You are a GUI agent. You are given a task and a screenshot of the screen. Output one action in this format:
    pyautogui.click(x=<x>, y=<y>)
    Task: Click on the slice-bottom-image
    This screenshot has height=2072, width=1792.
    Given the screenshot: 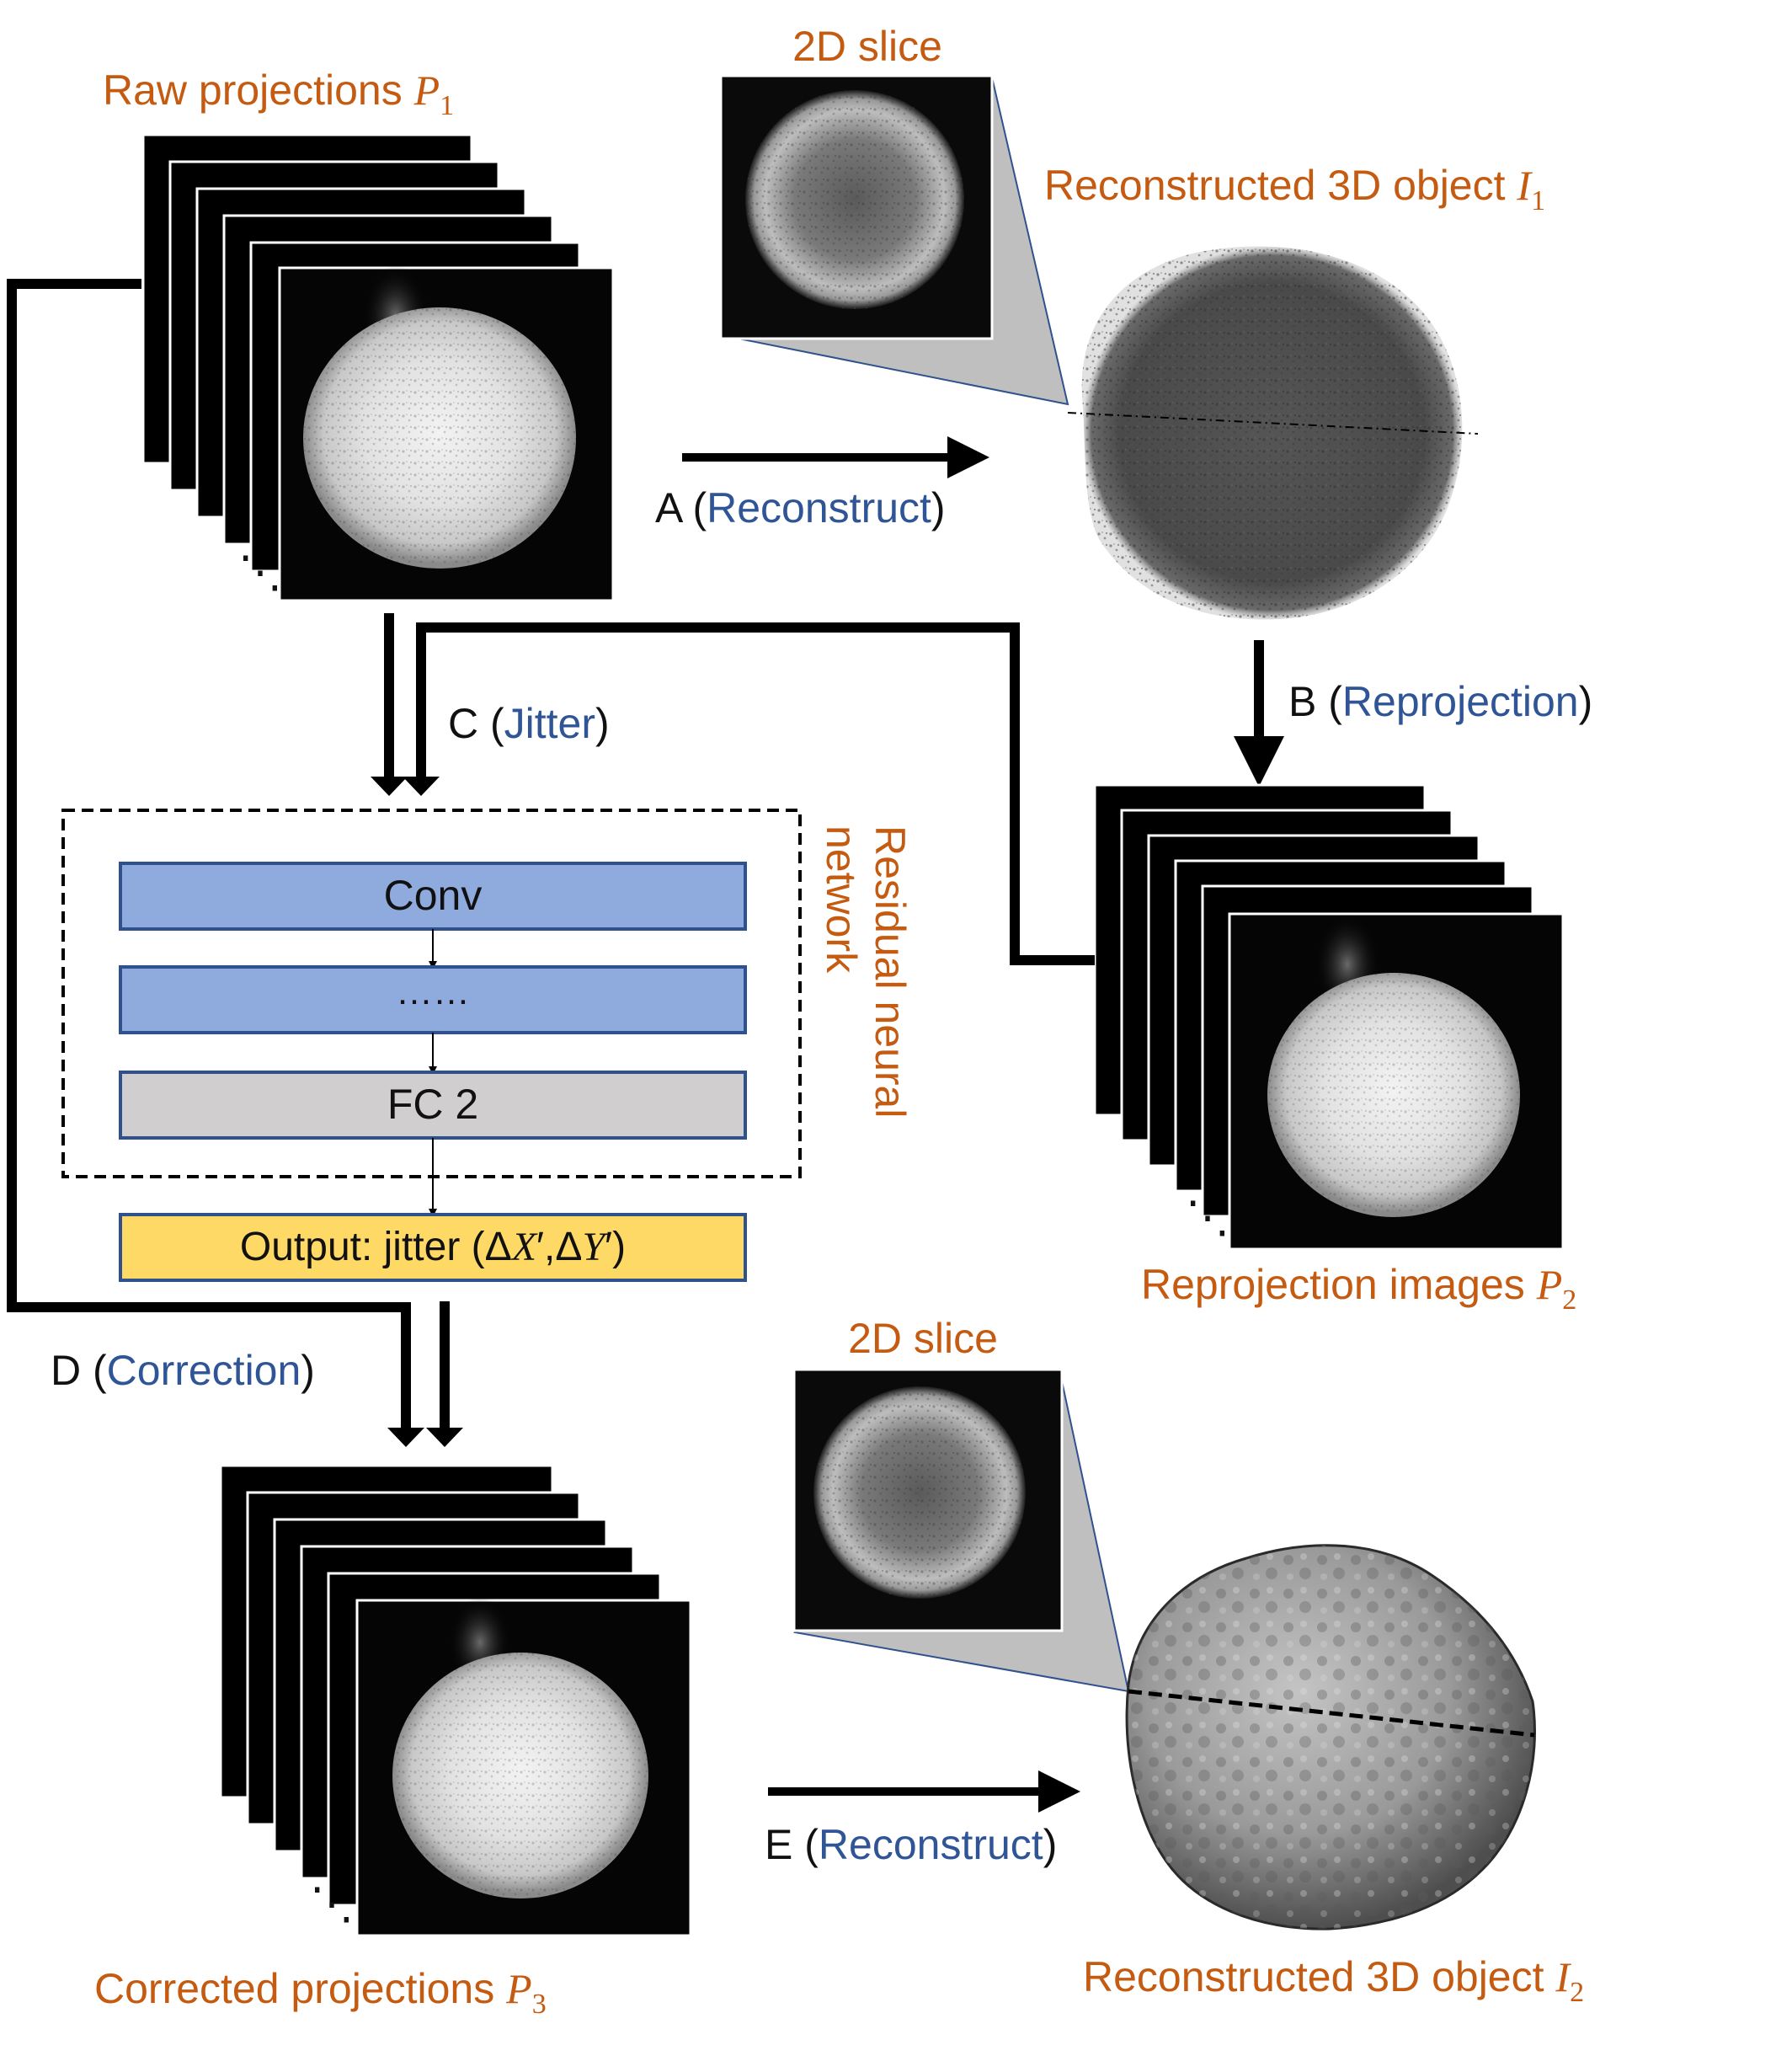 What is the action you would take?
    pyautogui.click(x=961, y=1530)
    